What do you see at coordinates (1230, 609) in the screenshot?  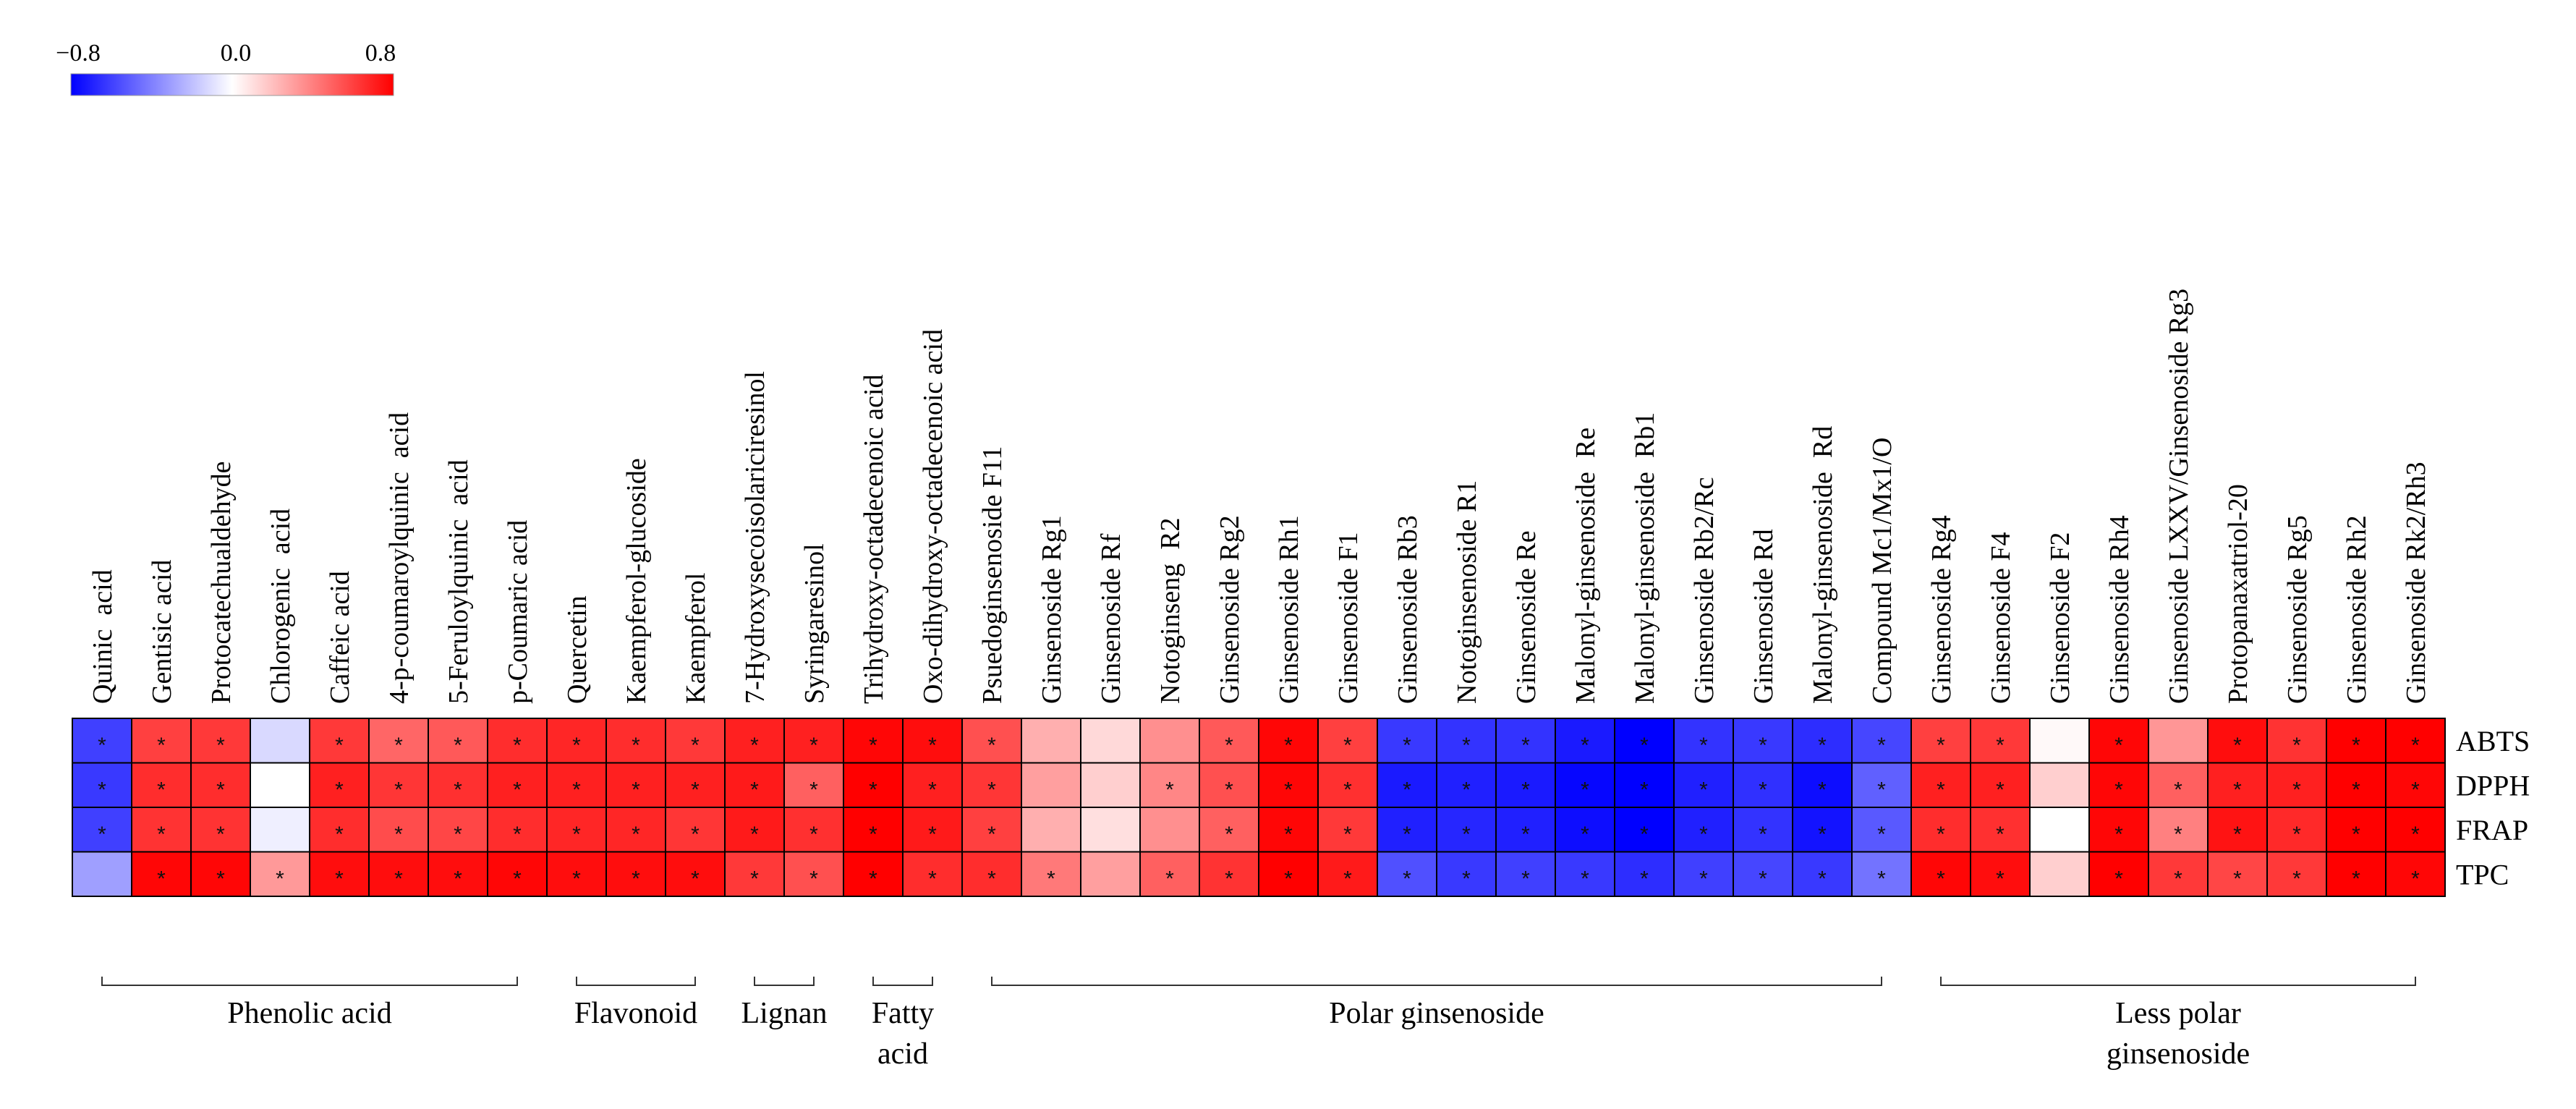 I see `column-label: Ginsenoside Rg2` at bounding box center [1230, 609].